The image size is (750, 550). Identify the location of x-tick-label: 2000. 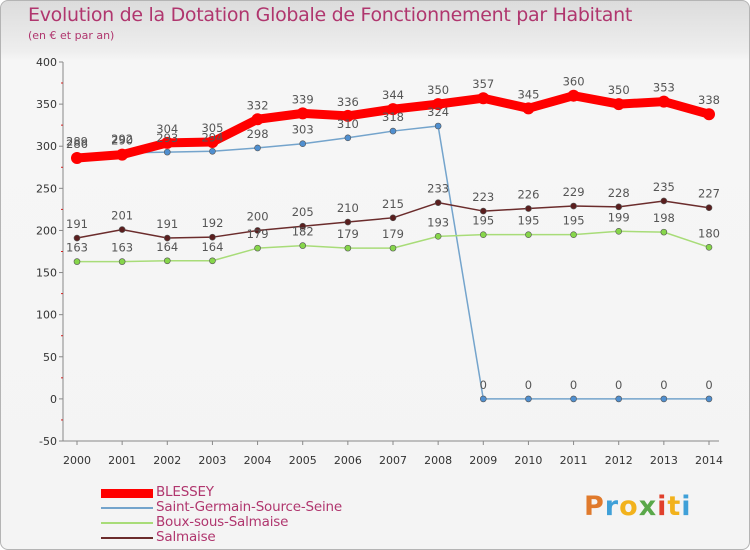
(77, 460).